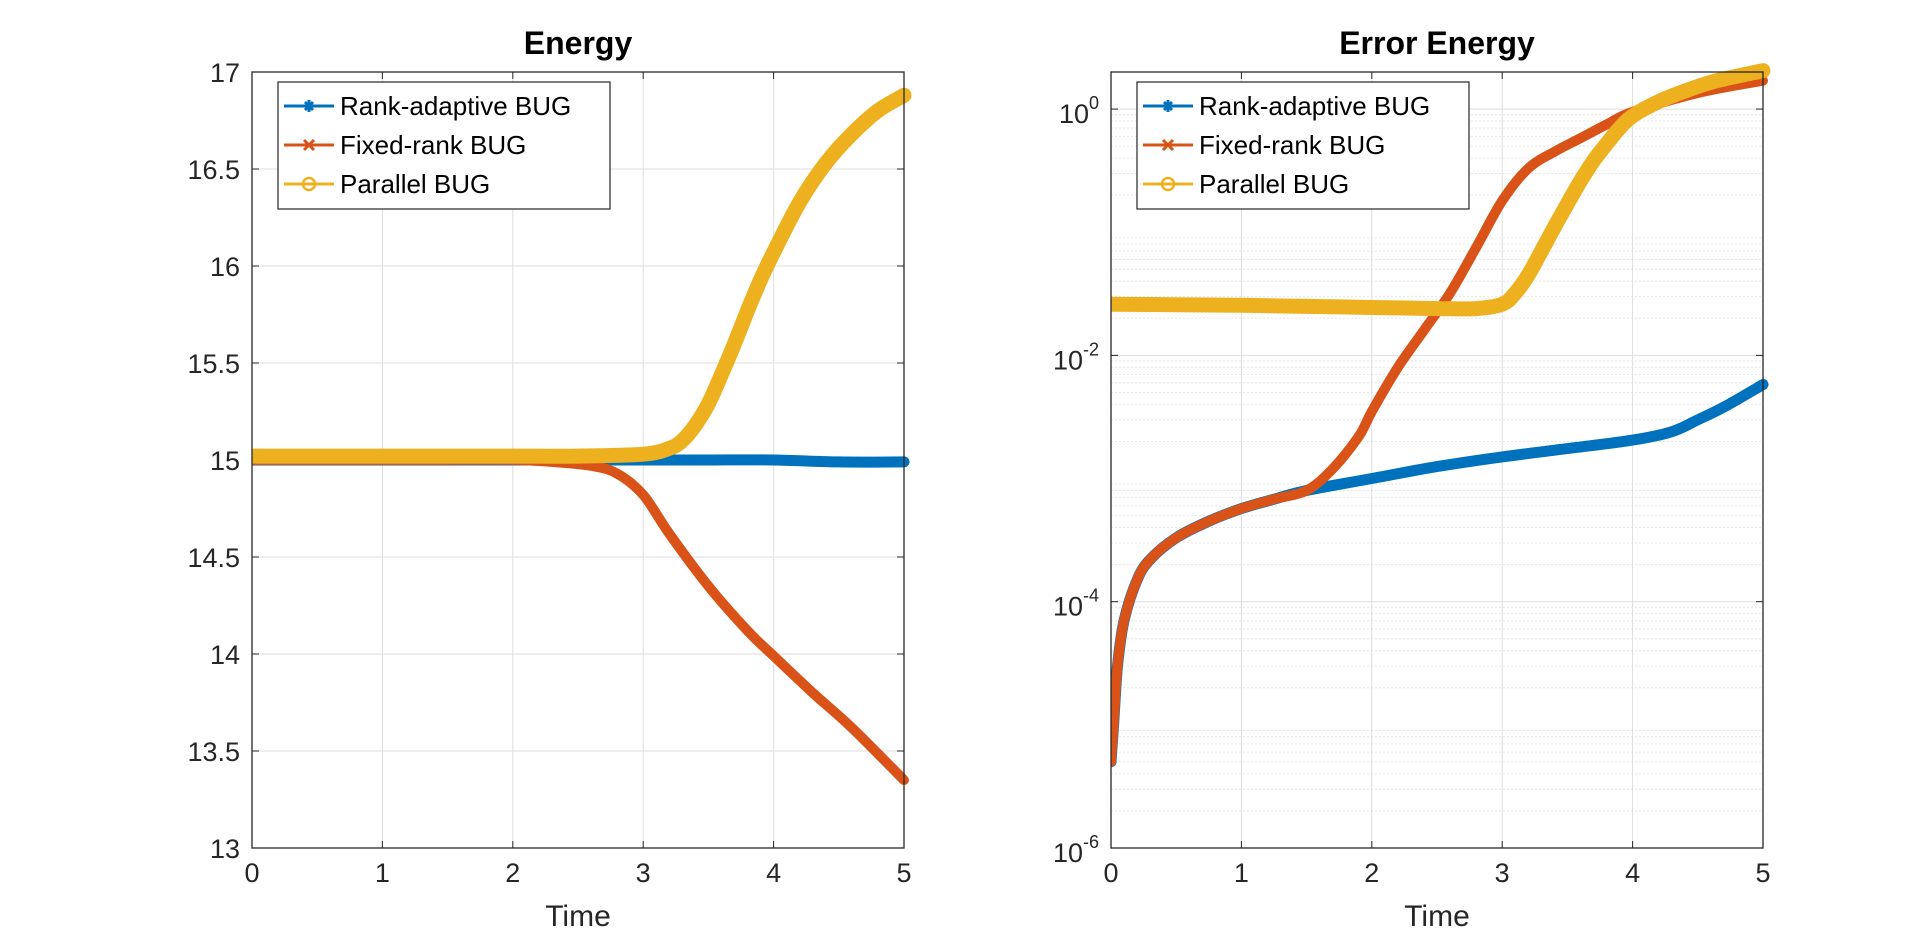 The width and height of the screenshot is (1920, 936). What do you see at coordinates (1076, 850) in the screenshot?
I see `y-tick-label: 10⁻⁶` at bounding box center [1076, 850].